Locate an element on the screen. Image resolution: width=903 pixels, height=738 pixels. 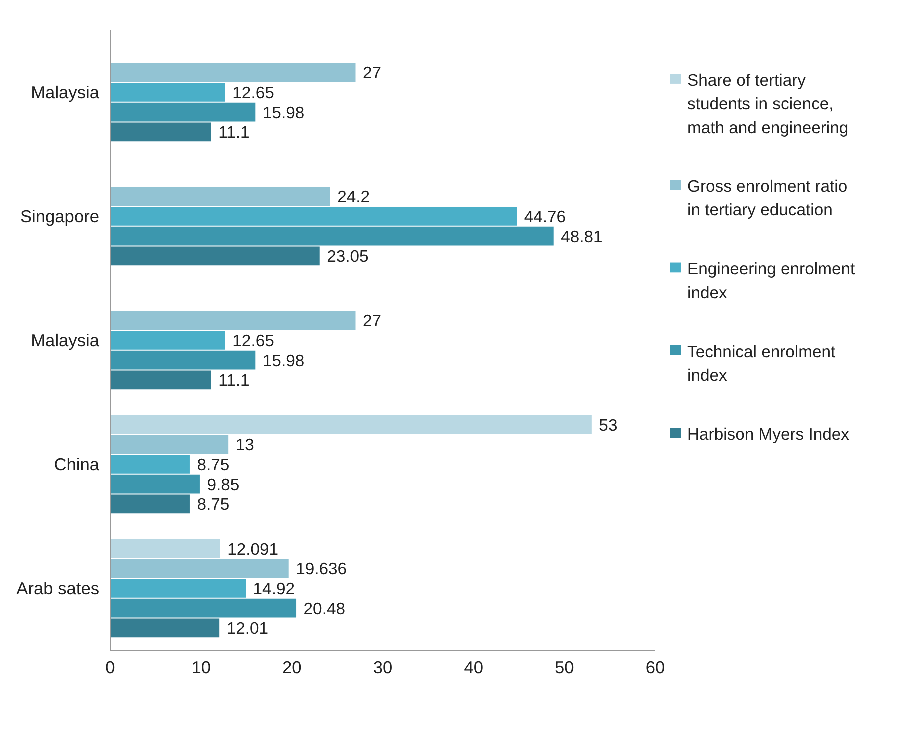
data-label: 53 is located at coordinates (608, 425).